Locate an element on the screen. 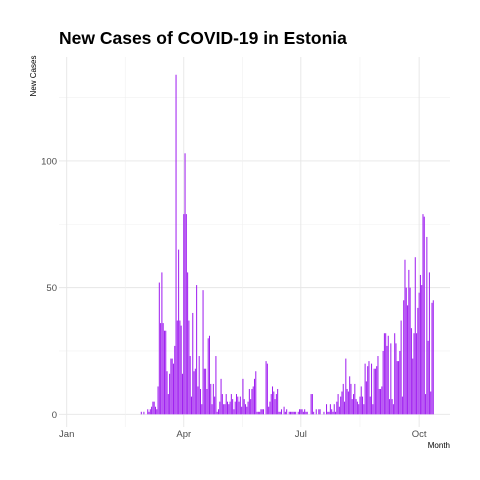  y-axis-title: New Cases is located at coordinates (33, 76).